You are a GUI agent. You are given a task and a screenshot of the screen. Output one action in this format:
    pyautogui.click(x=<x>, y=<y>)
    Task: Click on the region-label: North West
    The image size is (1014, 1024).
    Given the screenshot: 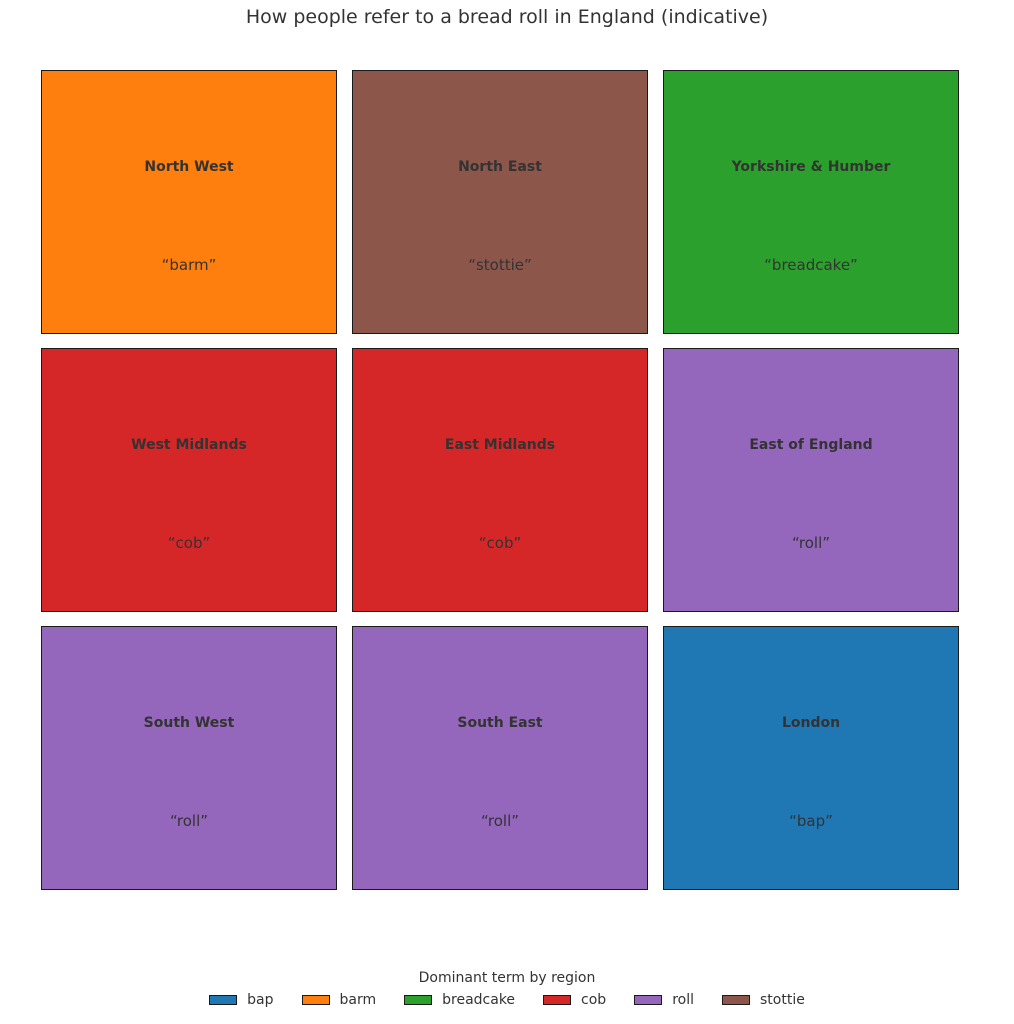 What is the action you would take?
    pyautogui.click(x=189, y=167)
    